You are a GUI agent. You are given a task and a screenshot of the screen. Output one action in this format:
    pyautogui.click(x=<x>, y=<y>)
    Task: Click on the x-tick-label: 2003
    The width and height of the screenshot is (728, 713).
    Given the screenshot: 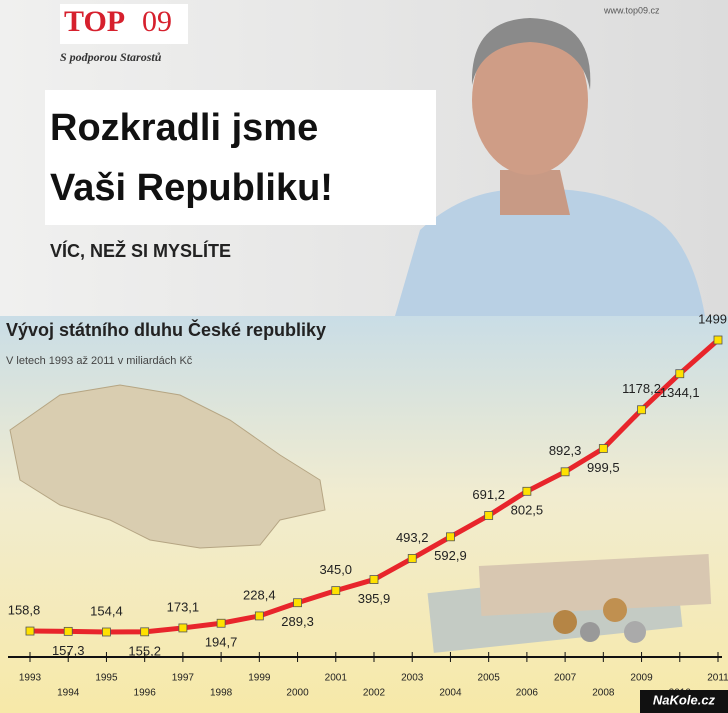 What is the action you would take?
    pyautogui.click(x=412, y=678)
    